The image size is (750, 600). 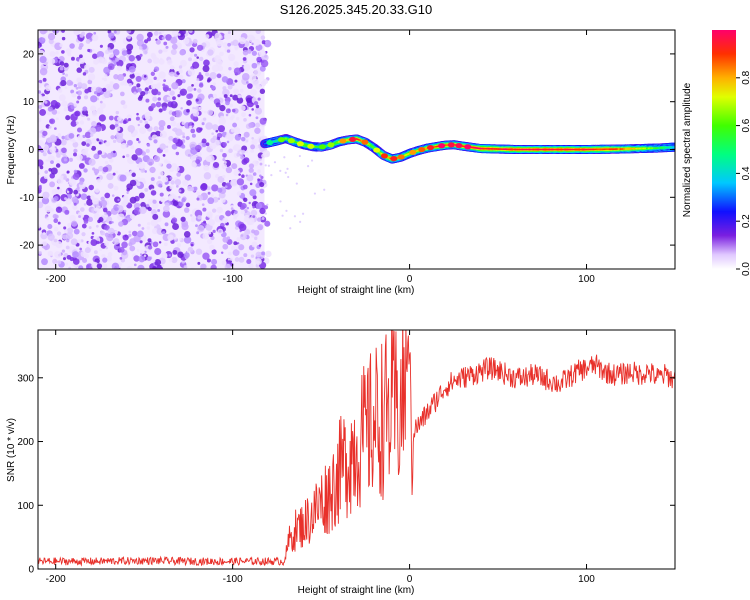 I want to click on spectrogram-signal-band, so click(x=467, y=149).